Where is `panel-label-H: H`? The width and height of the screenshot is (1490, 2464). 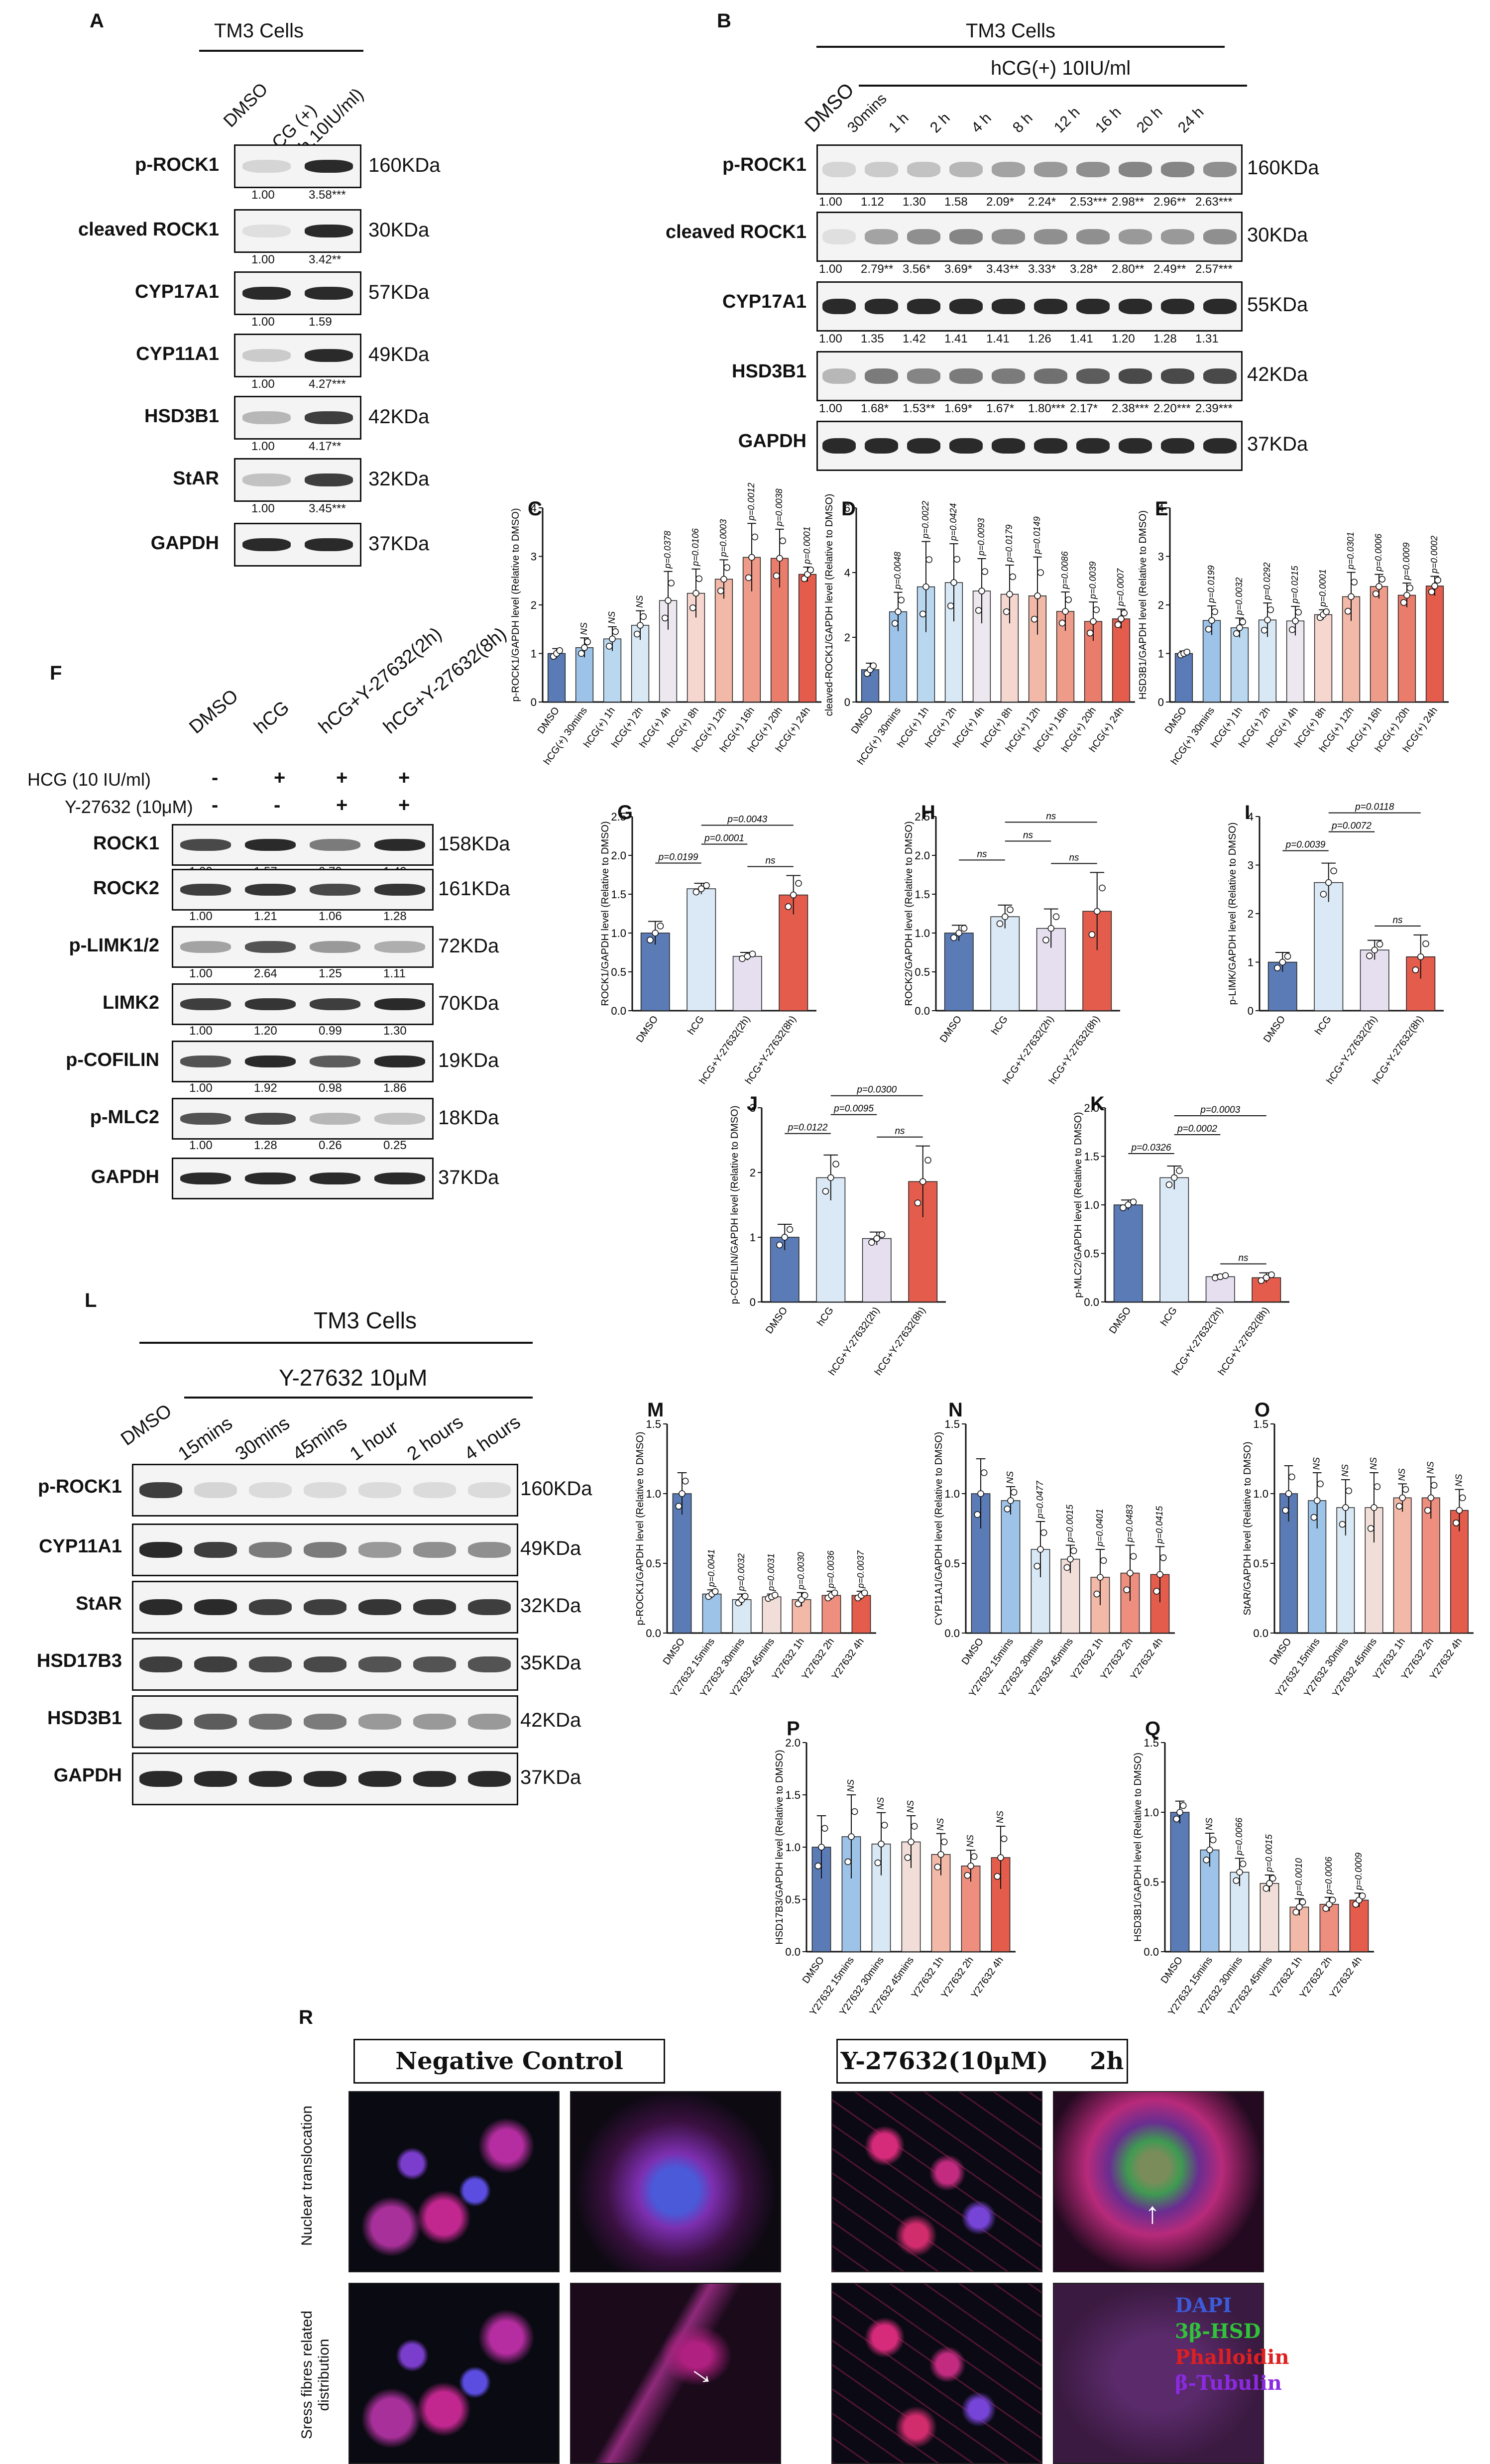 panel-label-H: H is located at coordinates (928, 812).